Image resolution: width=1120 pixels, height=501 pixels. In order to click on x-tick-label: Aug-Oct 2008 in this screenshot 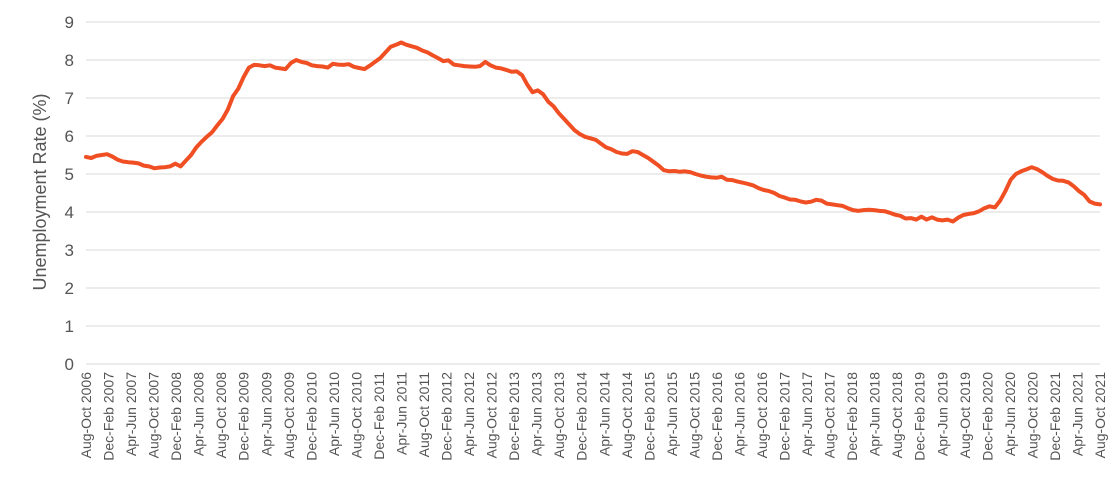, I will do `click(221, 415)`.